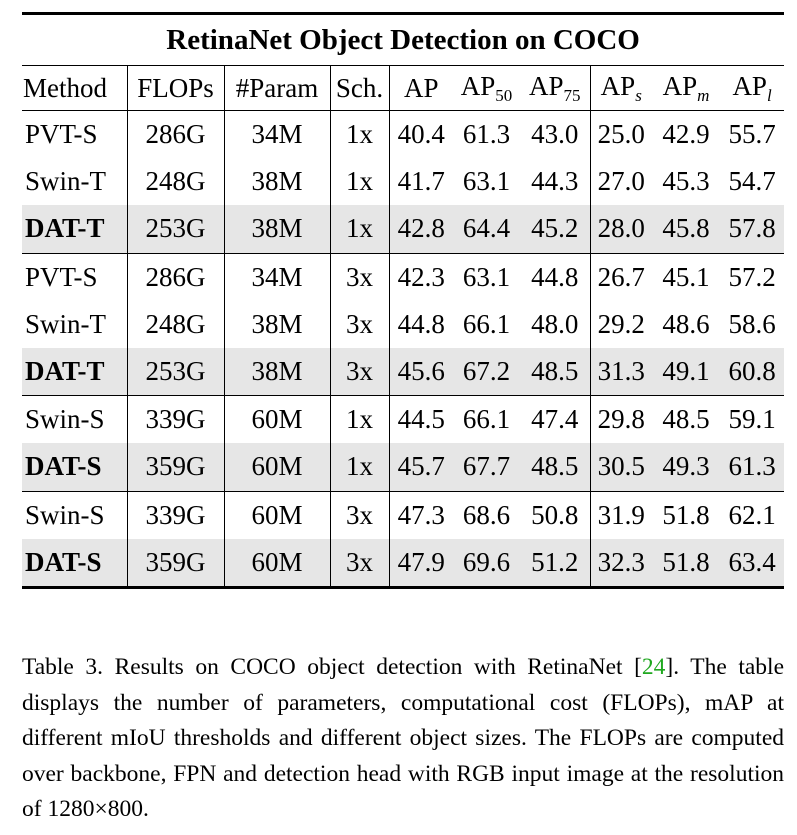 This screenshot has width=797, height=835. What do you see at coordinates (75, 88) in the screenshot?
I see `header-method: Method` at bounding box center [75, 88].